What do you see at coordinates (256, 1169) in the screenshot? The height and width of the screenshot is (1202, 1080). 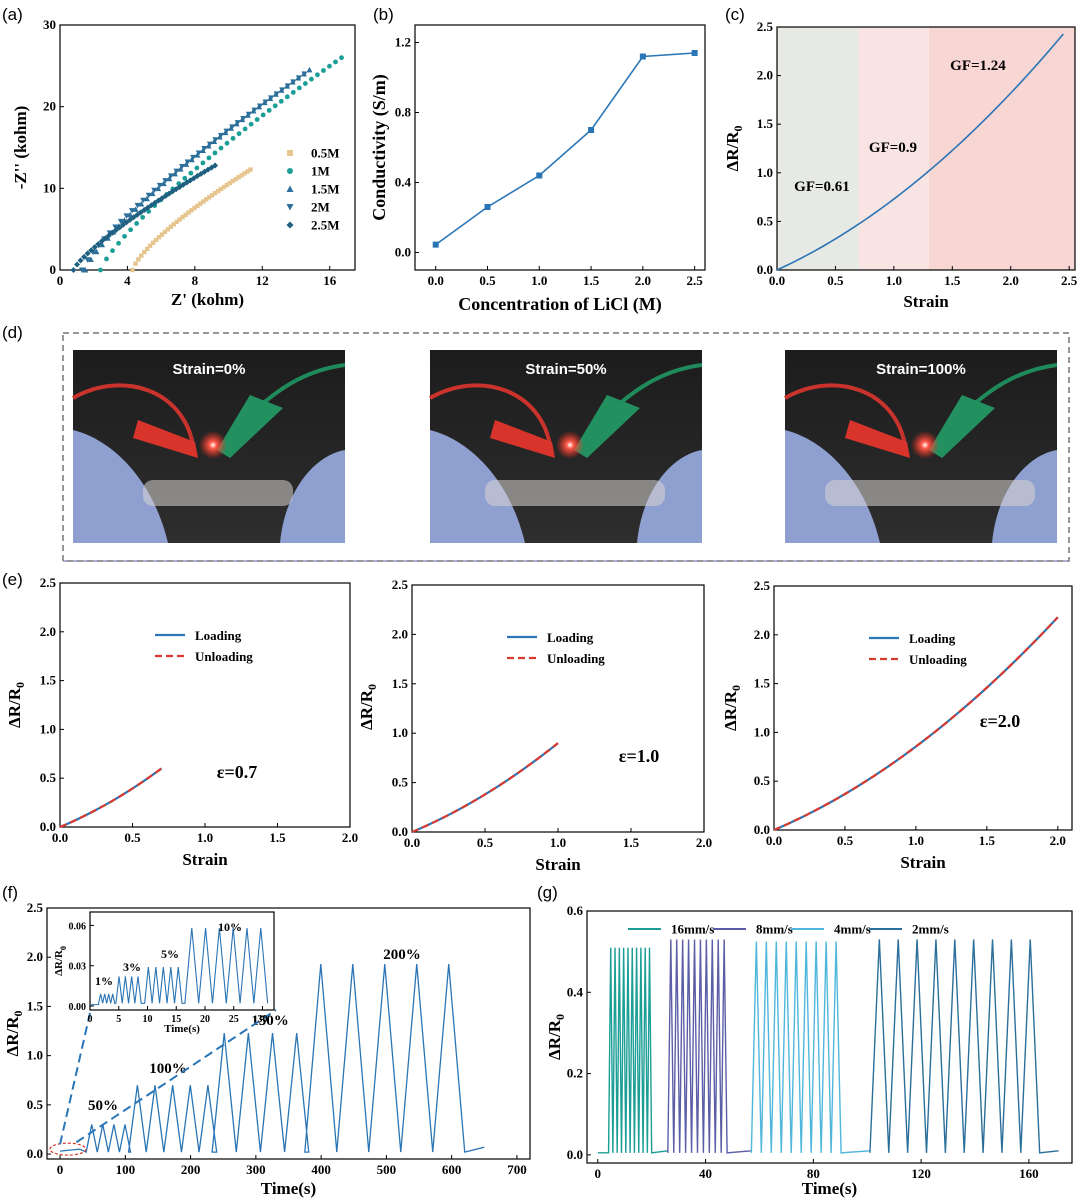 I see `x-tick-label: 300` at bounding box center [256, 1169].